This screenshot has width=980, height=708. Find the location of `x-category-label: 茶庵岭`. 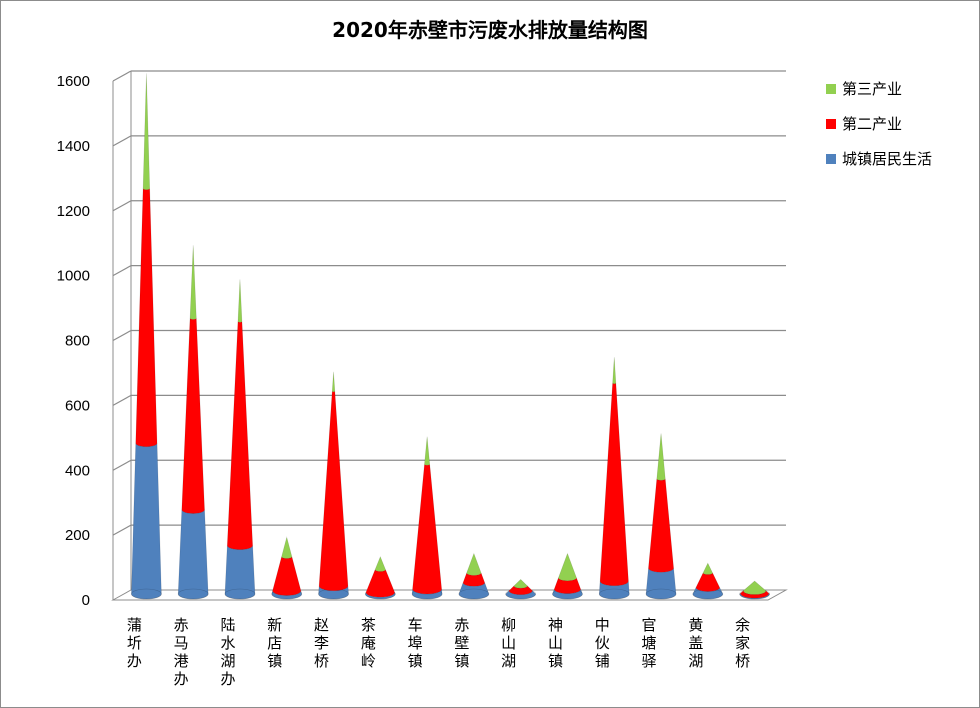

x-category-label: 茶庵岭 is located at coordinates (368, 643).